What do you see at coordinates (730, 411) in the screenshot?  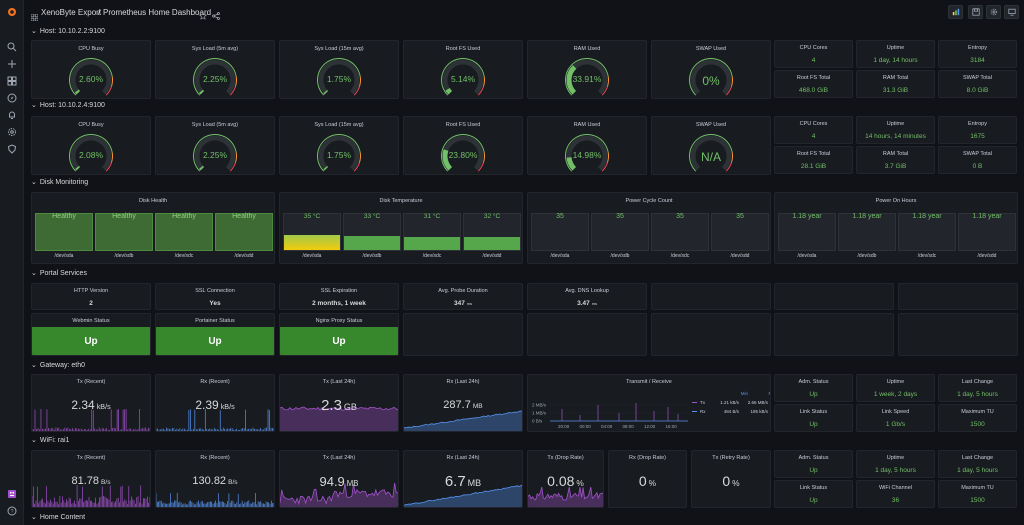 I see `legend-item: Rx 484 B/s 185 kB/s` at bounding box center [730, 411].